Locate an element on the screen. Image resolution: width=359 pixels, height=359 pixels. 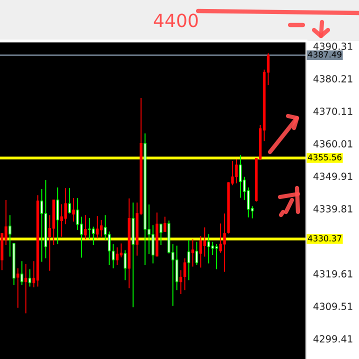
ref-line-label: 4355.56 is located at coordinates (325, 157).